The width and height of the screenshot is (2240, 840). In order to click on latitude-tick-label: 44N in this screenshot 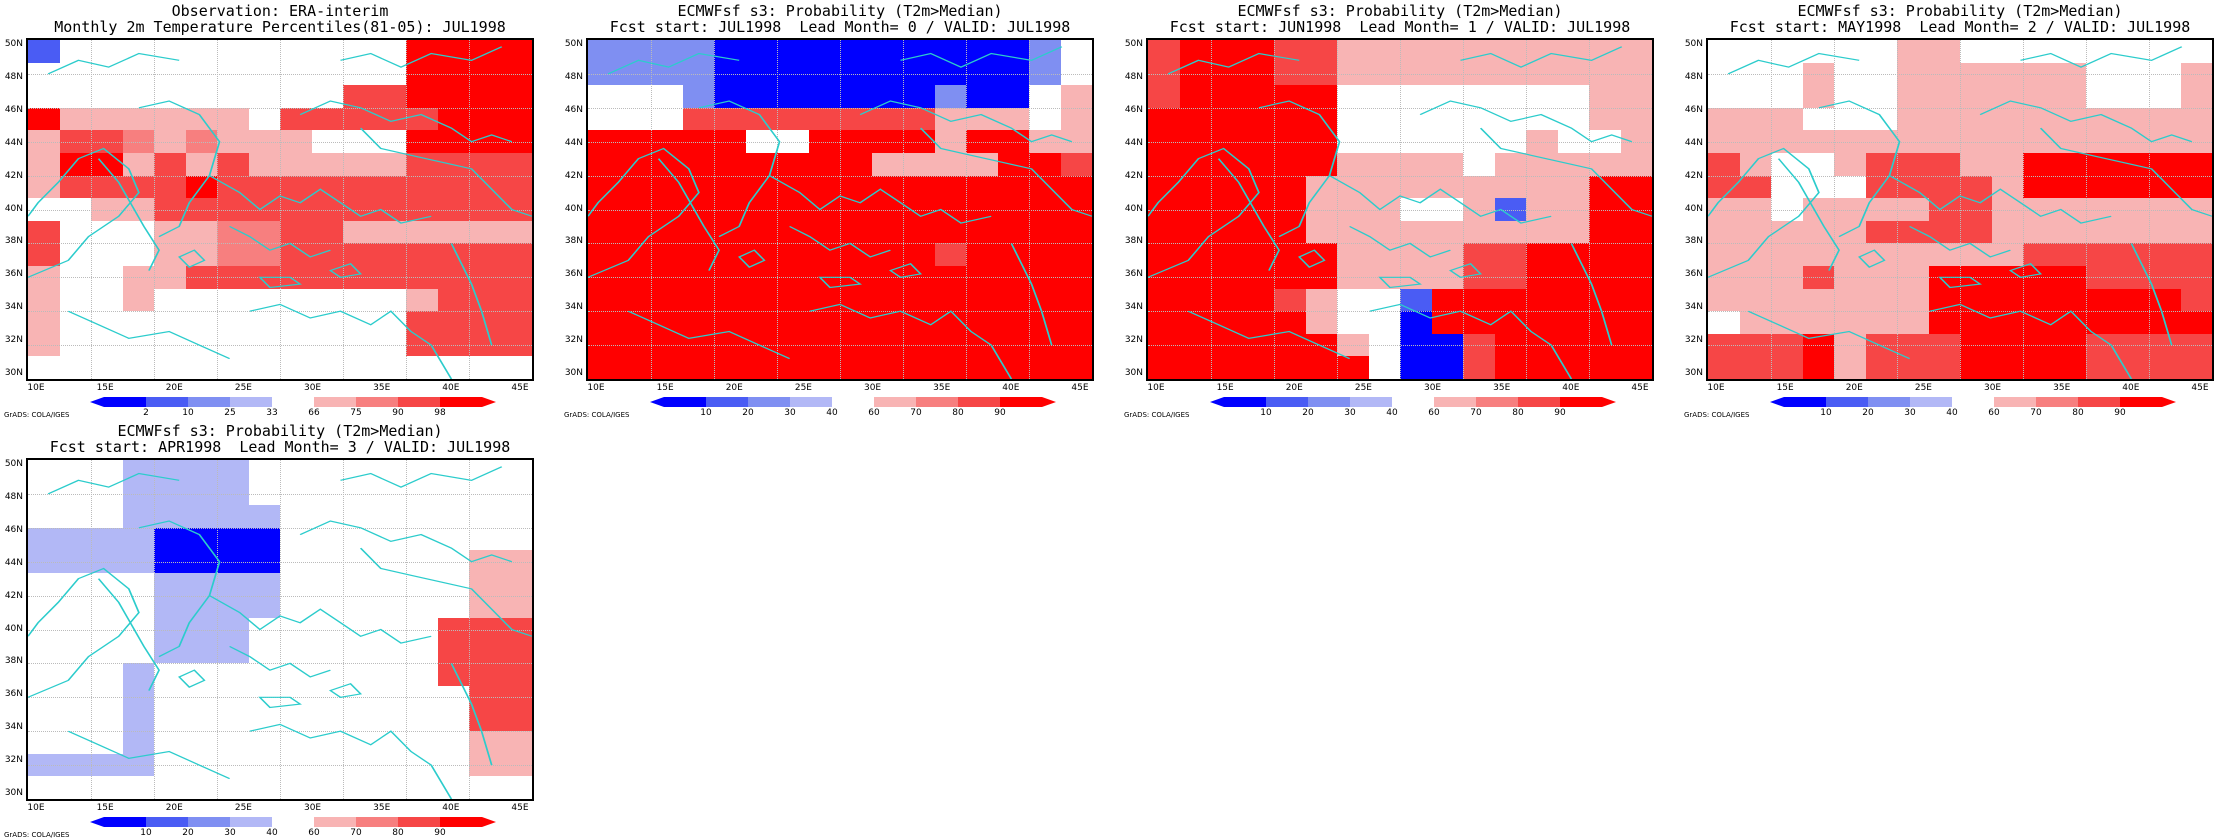, I will do `click(573, 142)`.